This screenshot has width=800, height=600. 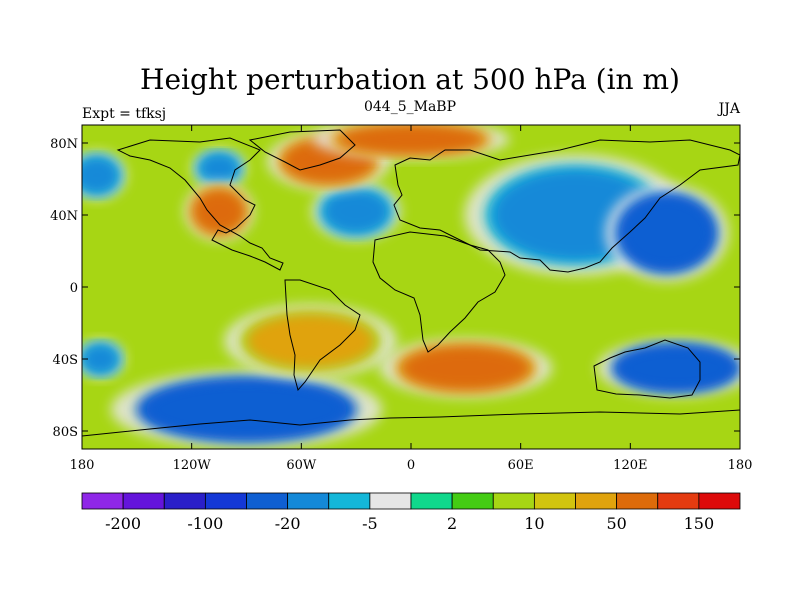 I want to click on colorbar-label: 150, so click(x=699, y=523).